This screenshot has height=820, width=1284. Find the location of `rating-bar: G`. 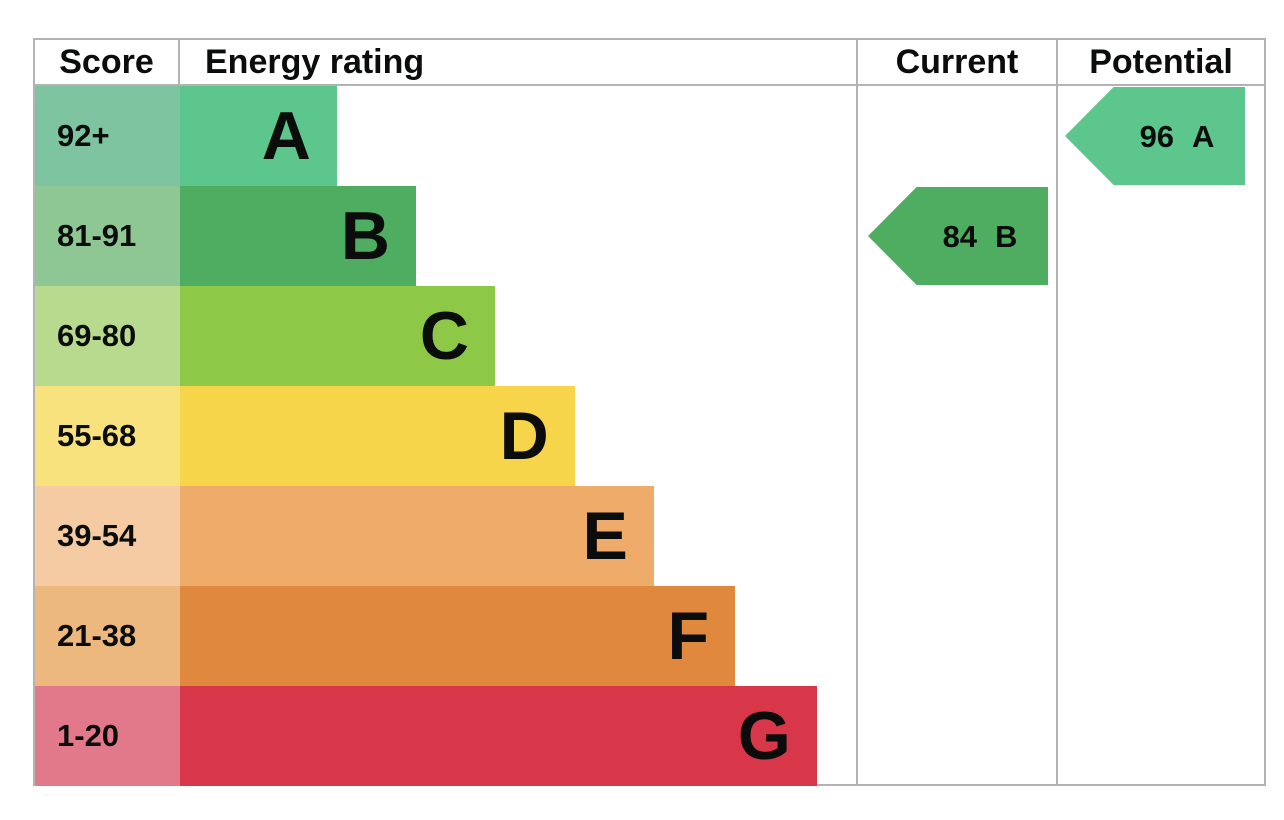

rating-bar: G is located at coordinates (498, 736).